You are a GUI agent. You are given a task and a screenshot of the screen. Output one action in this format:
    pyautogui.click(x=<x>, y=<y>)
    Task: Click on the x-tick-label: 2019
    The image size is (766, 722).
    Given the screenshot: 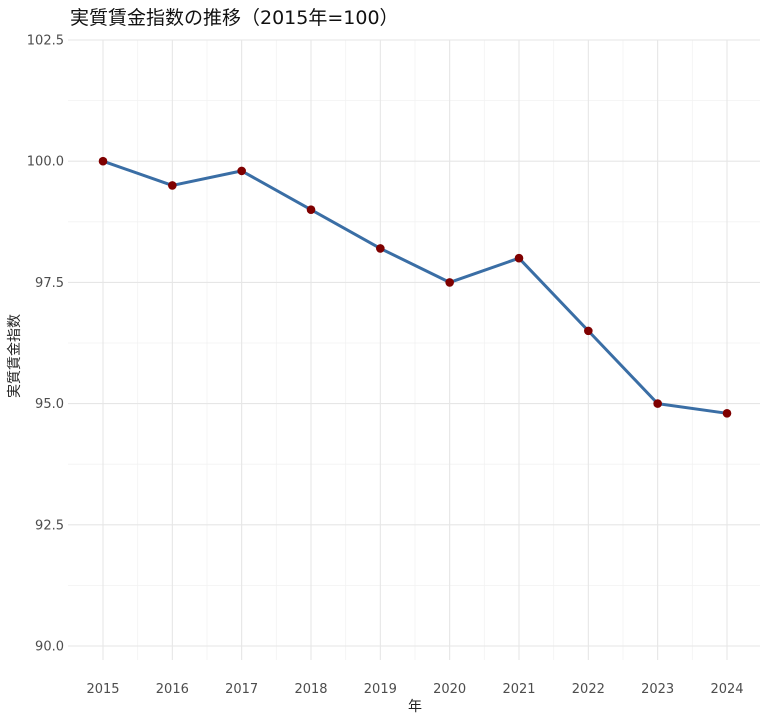 What is the action you would take?
    pyautogui.click(x=380, y=689)
    